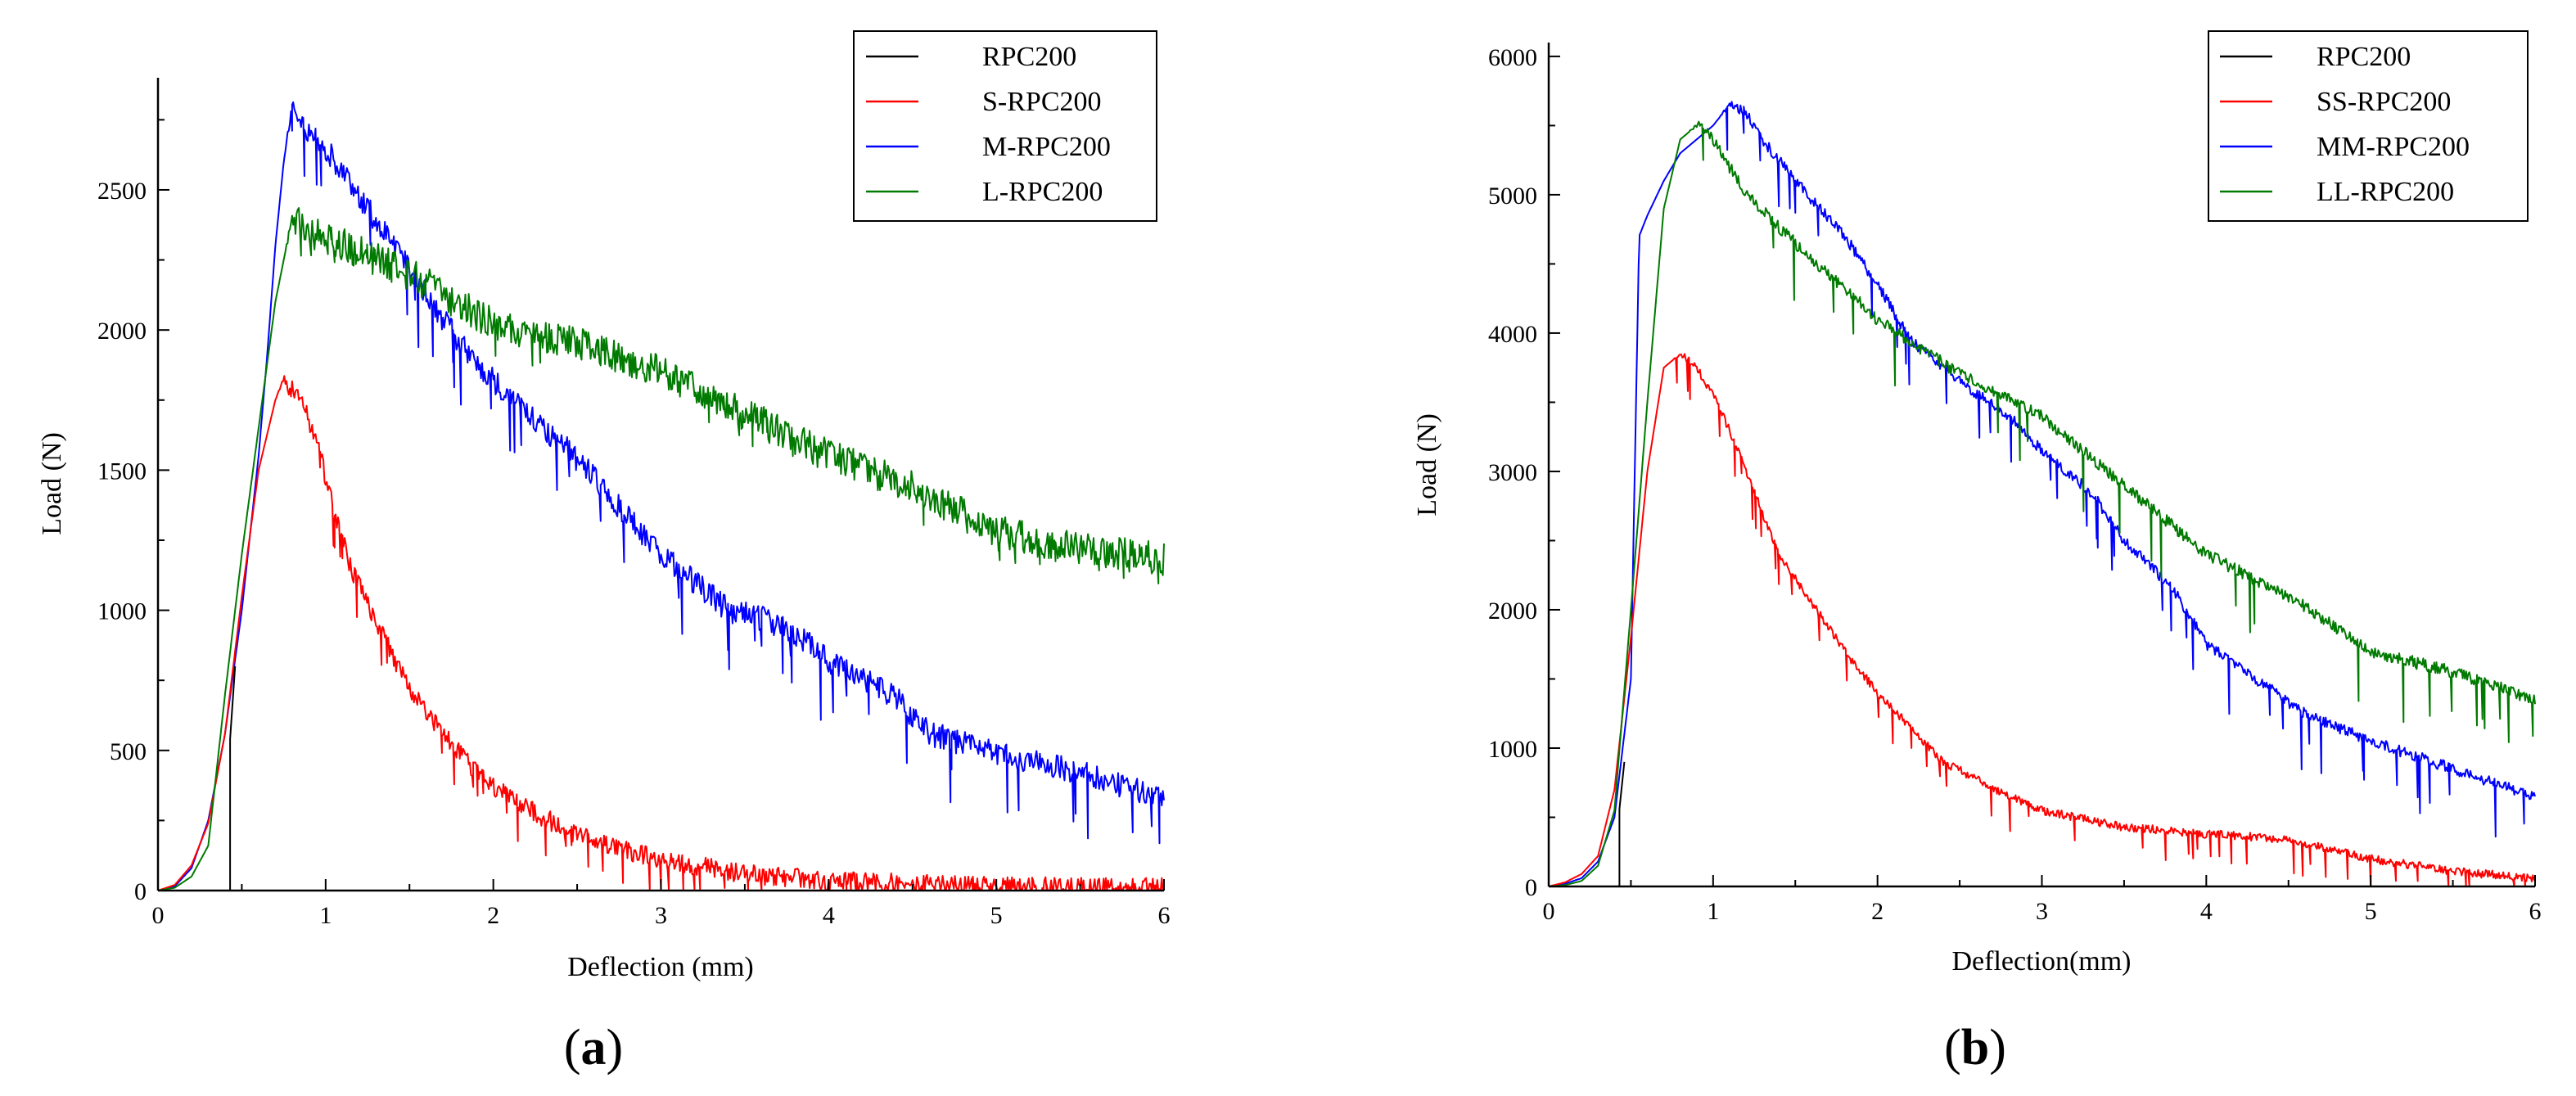 This screenshot has width=2576, height=1096. I want to click on panel-b-y-ticks: 0 1000 2000 3000 4000 5000 6000, so click(1524, 473).